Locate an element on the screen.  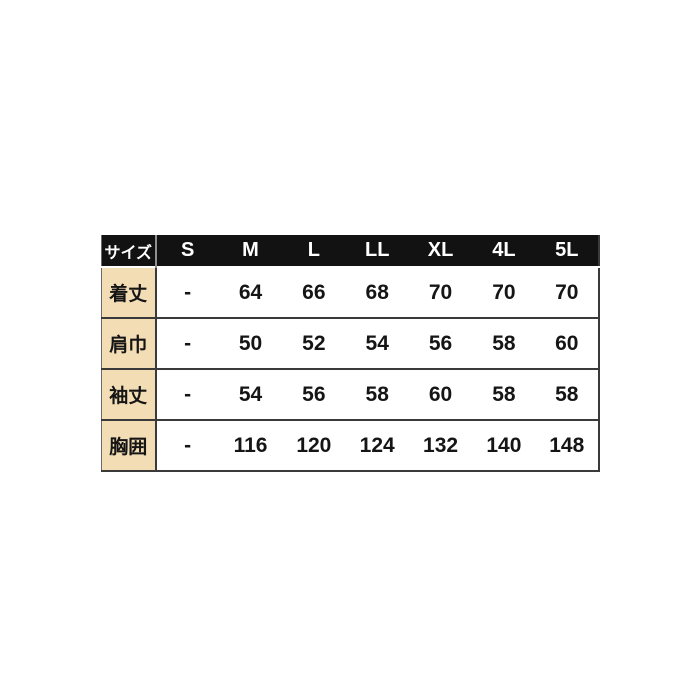
header-row: サイズ S M L LL XL 4L 5L is located at coordinates (350, 251).